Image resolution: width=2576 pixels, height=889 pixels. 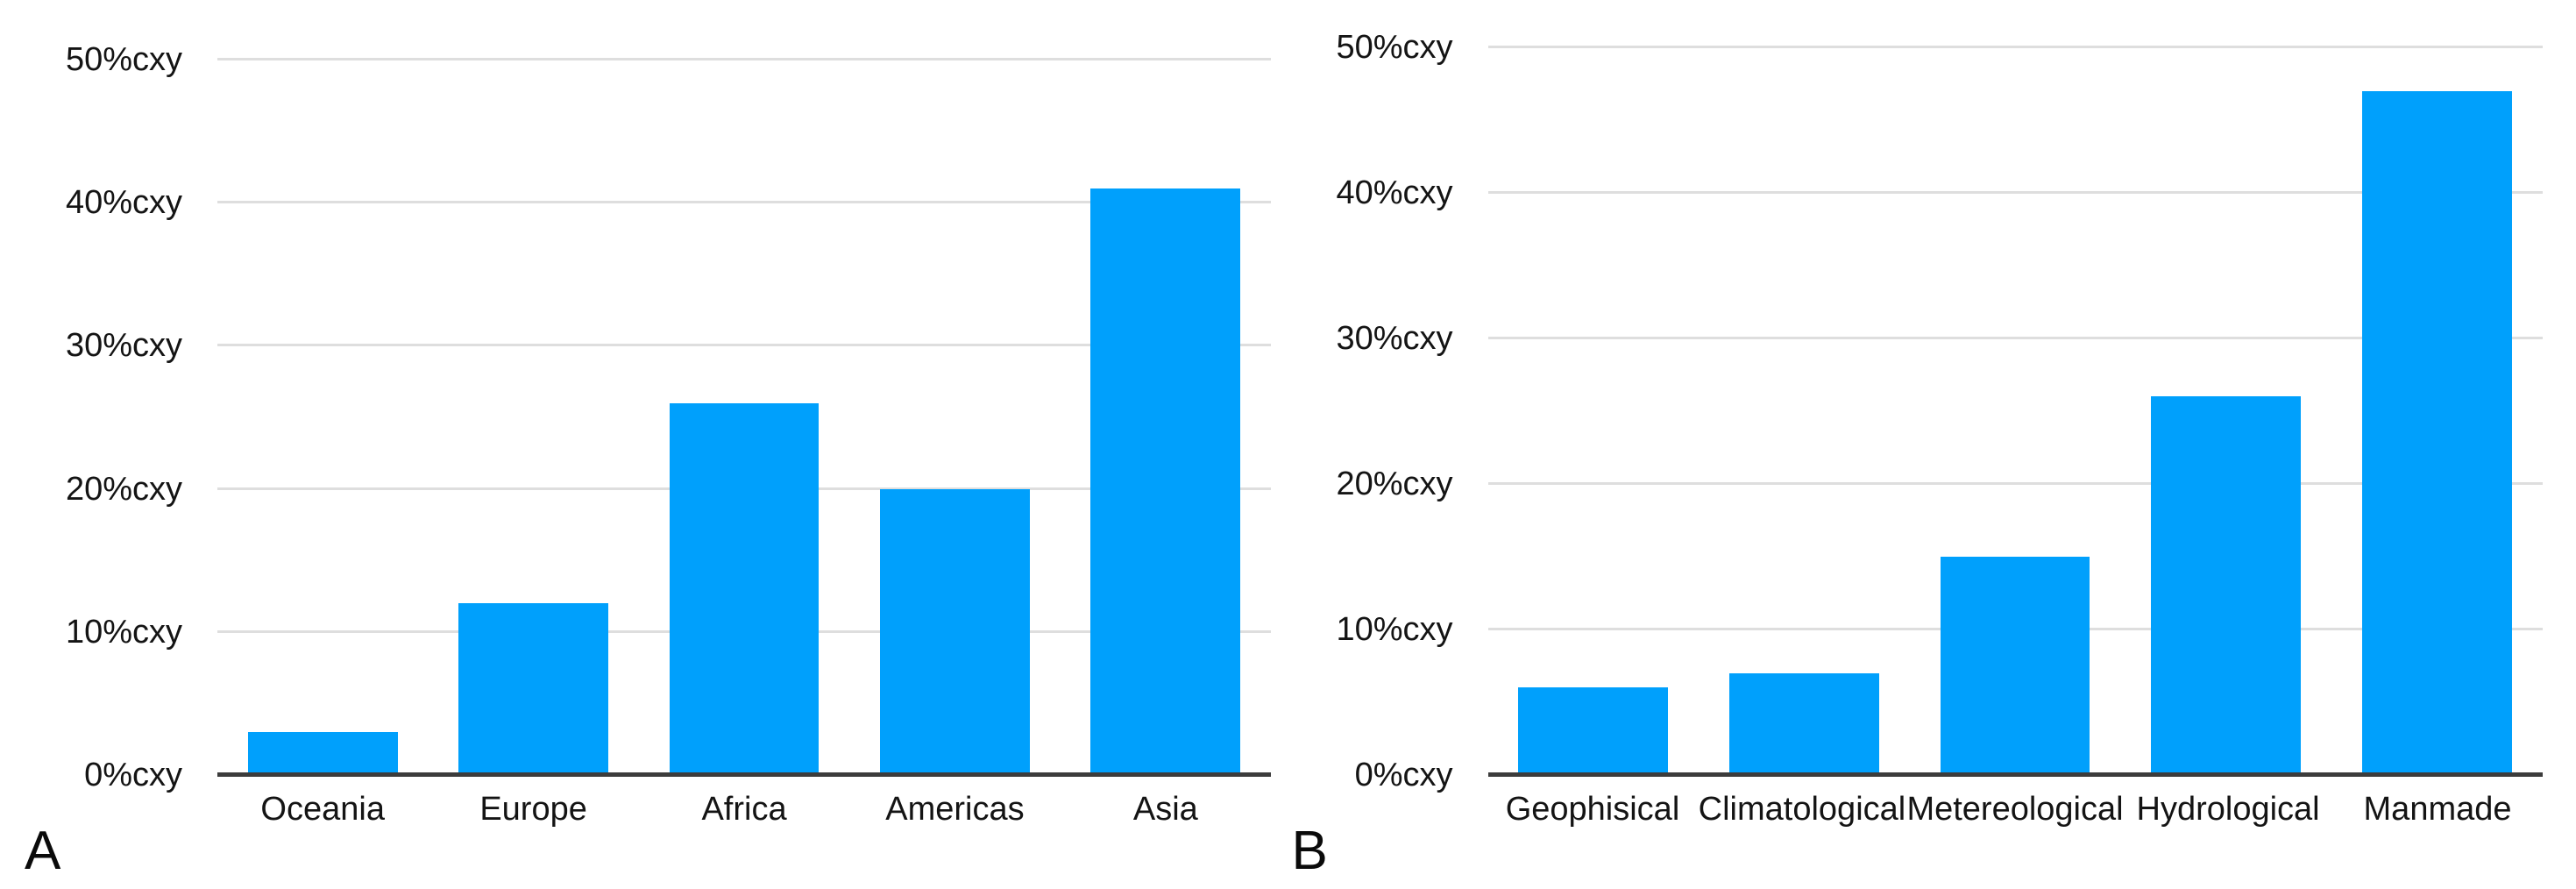 What do you see at coordinates (533, 810) in the screenshot?
I see `x-tick-label-europe: Europe` at bounding box center [533, 810].